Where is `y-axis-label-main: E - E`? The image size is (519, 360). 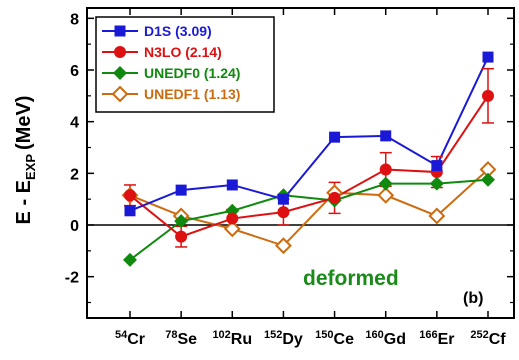
y-axis-label-main: E - E is located at coordinates (24, 202).